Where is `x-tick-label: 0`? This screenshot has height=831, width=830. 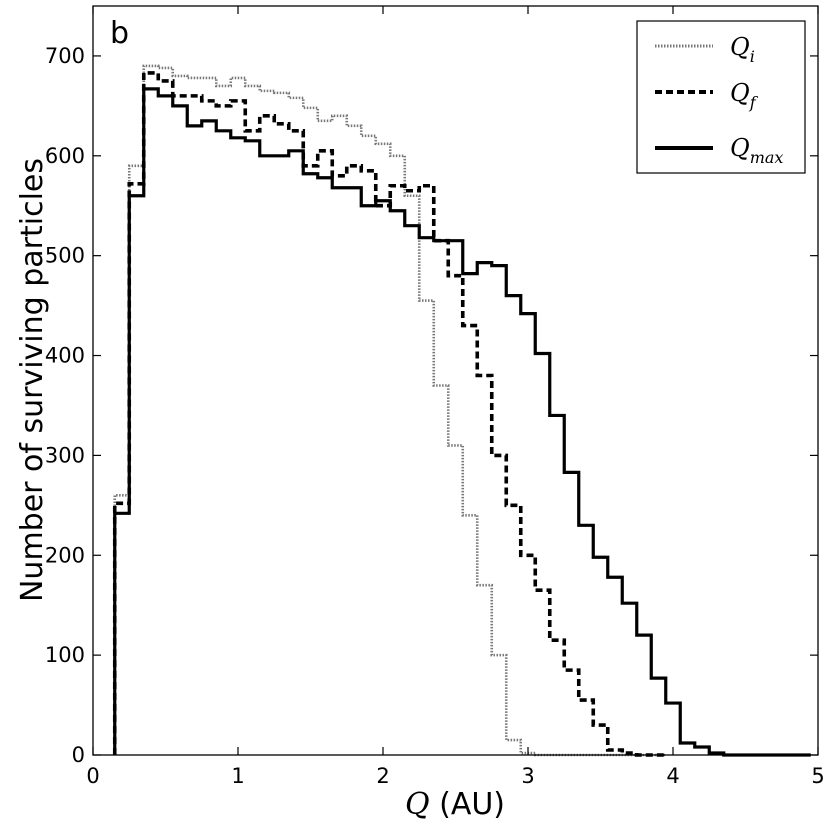
x-tick-label: 0 is located at coordinates (92, 776).